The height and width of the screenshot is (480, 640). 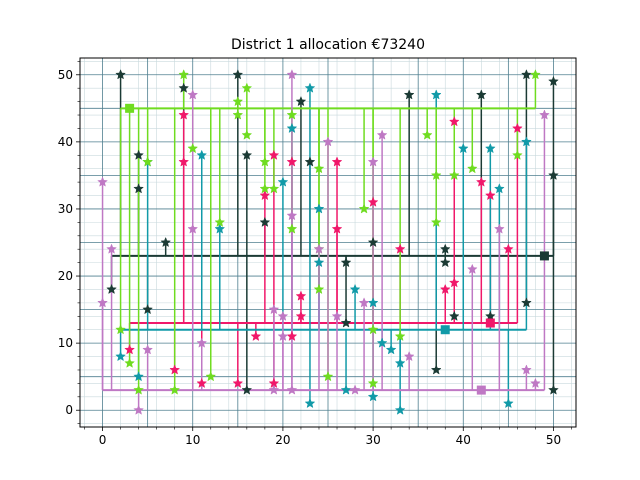 I want to click on series-2-hub-marker, so click(x=445, y=330).